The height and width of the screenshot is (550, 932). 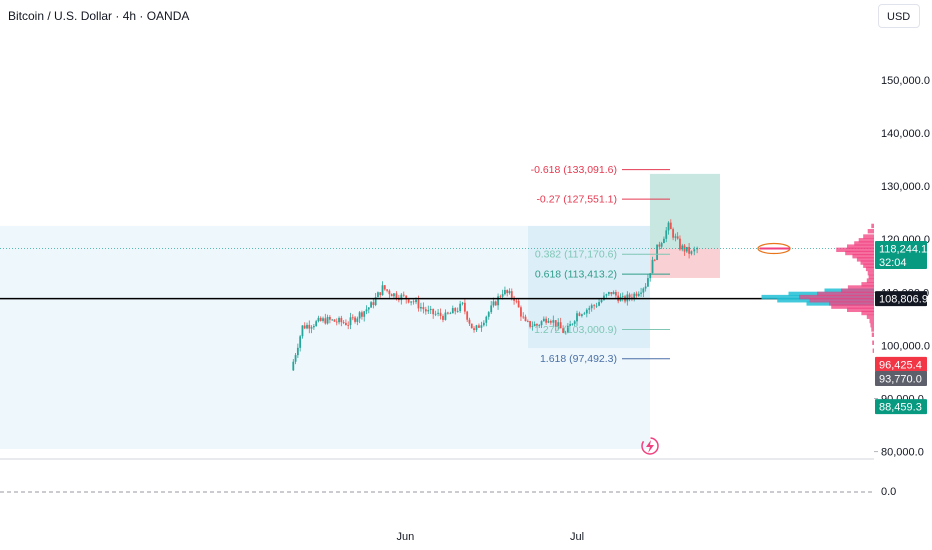 I want to click on price-tag: 108,806.9, so click(x=901, y=299).